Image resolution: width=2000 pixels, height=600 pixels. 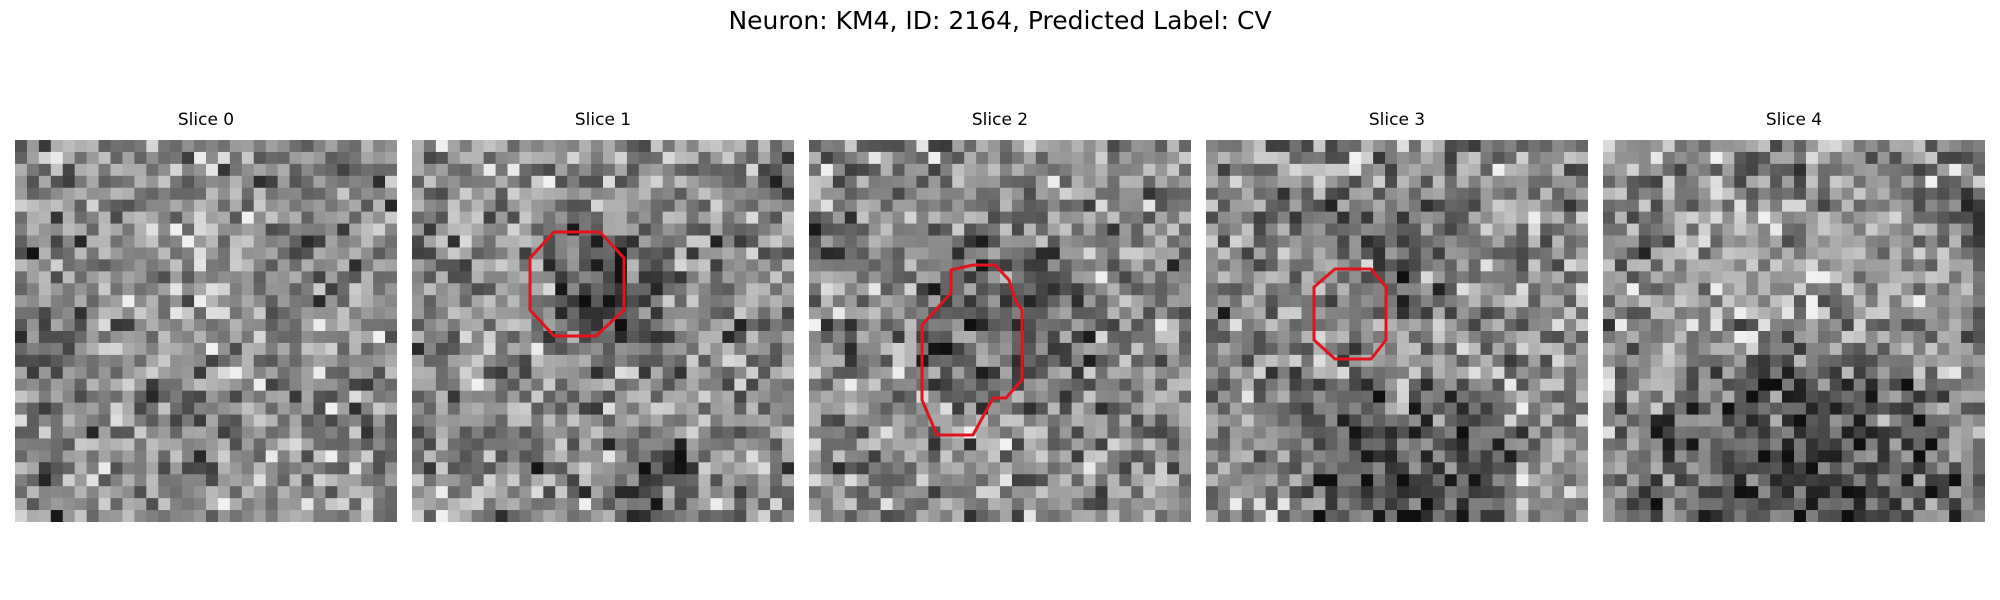 I want to click on slice-panel-3: Slice 3, so click(x=1397, y=316).